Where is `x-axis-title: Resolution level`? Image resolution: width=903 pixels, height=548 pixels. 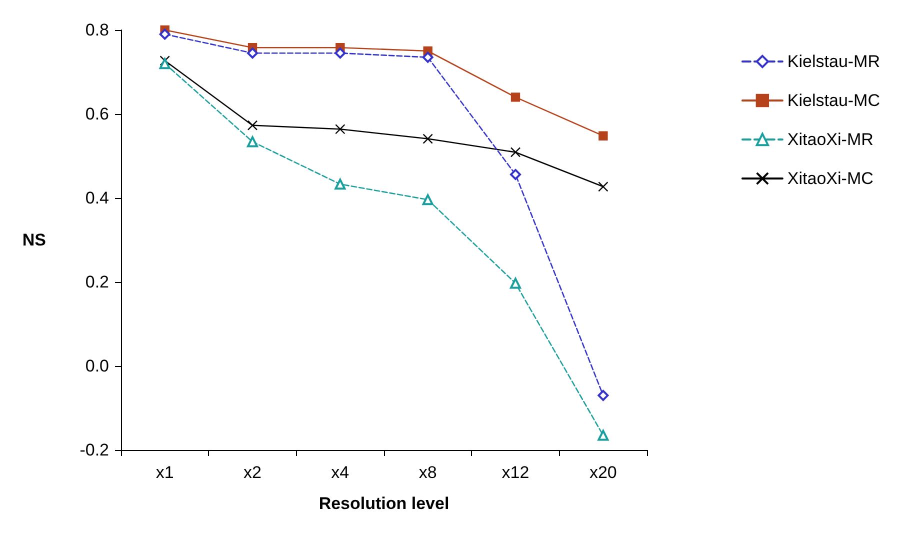 x-axis-title: Resolution level is located at coordinates (384, 503).